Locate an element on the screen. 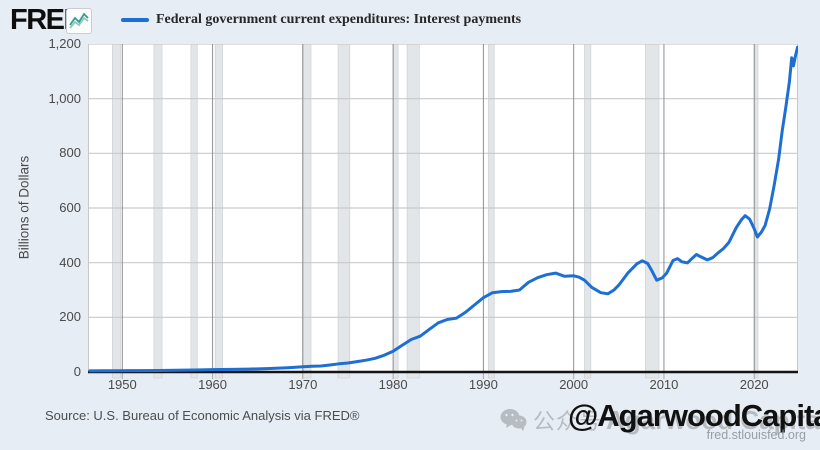 Image resolution: width=820 pixels, height=450 pixels. x-tick-label: 2020 is located at coordinates (754, 384).